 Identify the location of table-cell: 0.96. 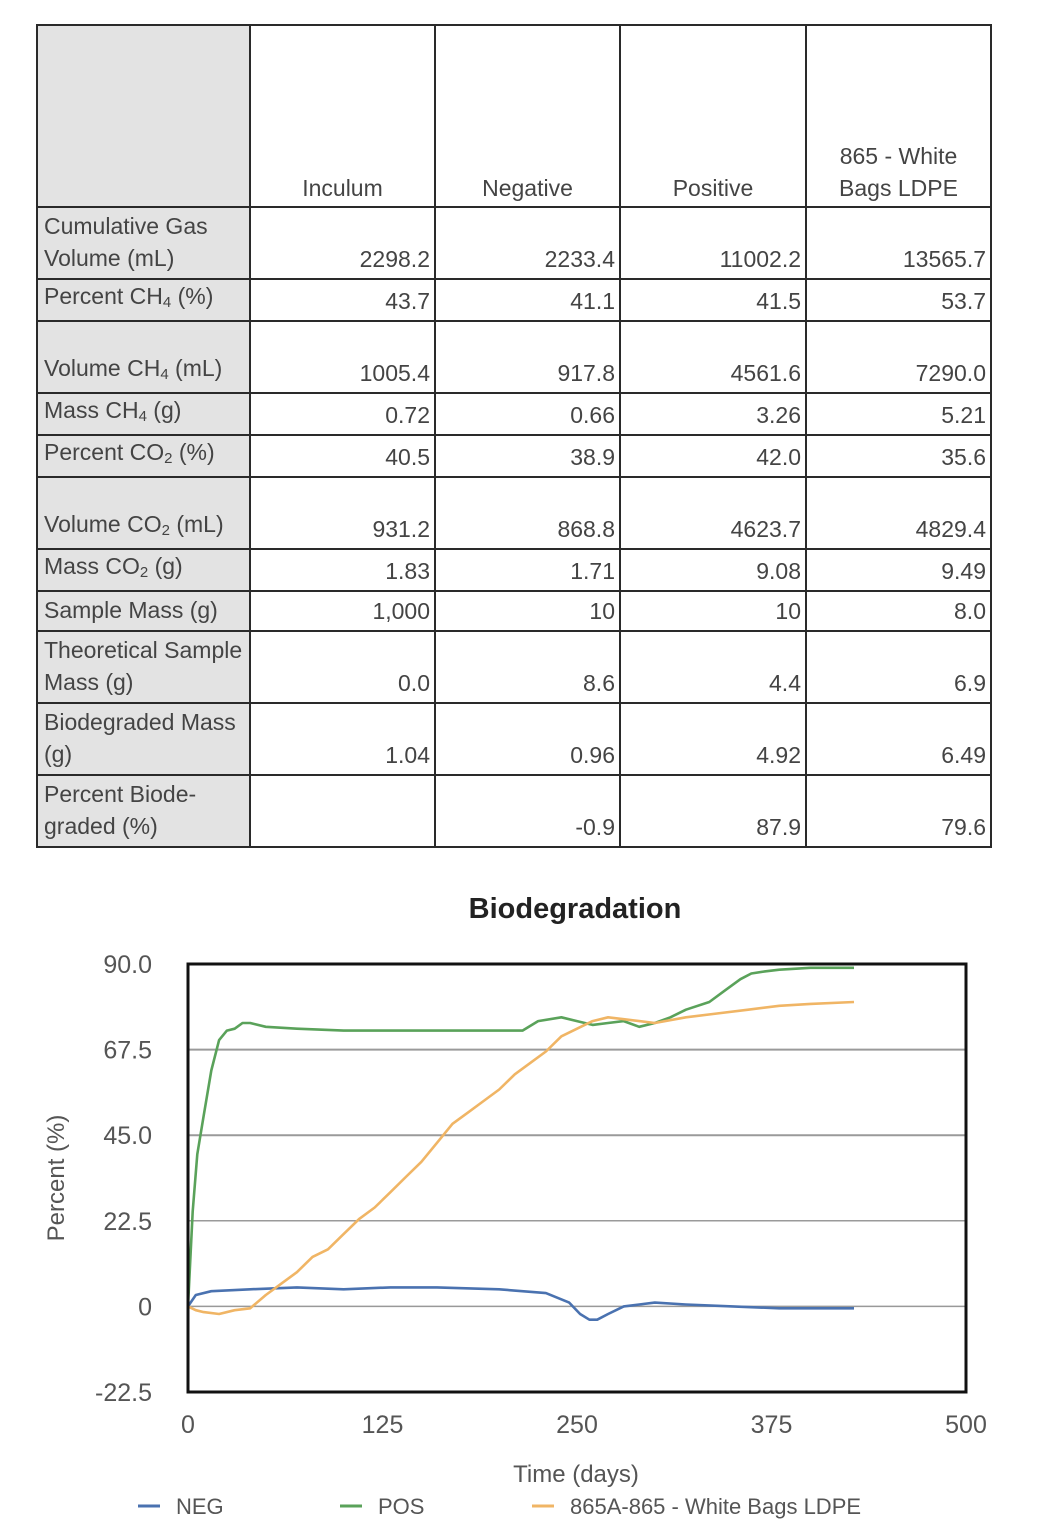
(527, 739).